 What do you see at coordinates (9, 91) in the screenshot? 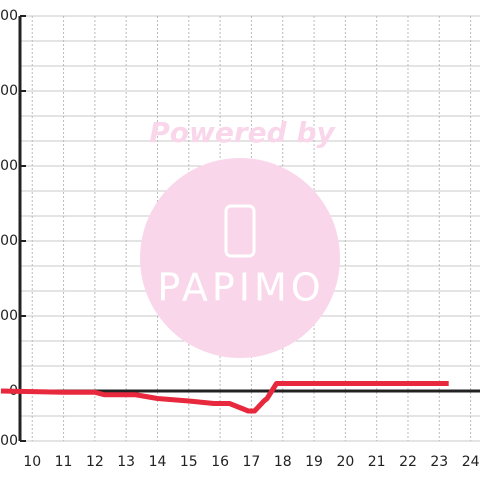
I see `y-tick-label: 120,000` at bounding box center [9, 91].